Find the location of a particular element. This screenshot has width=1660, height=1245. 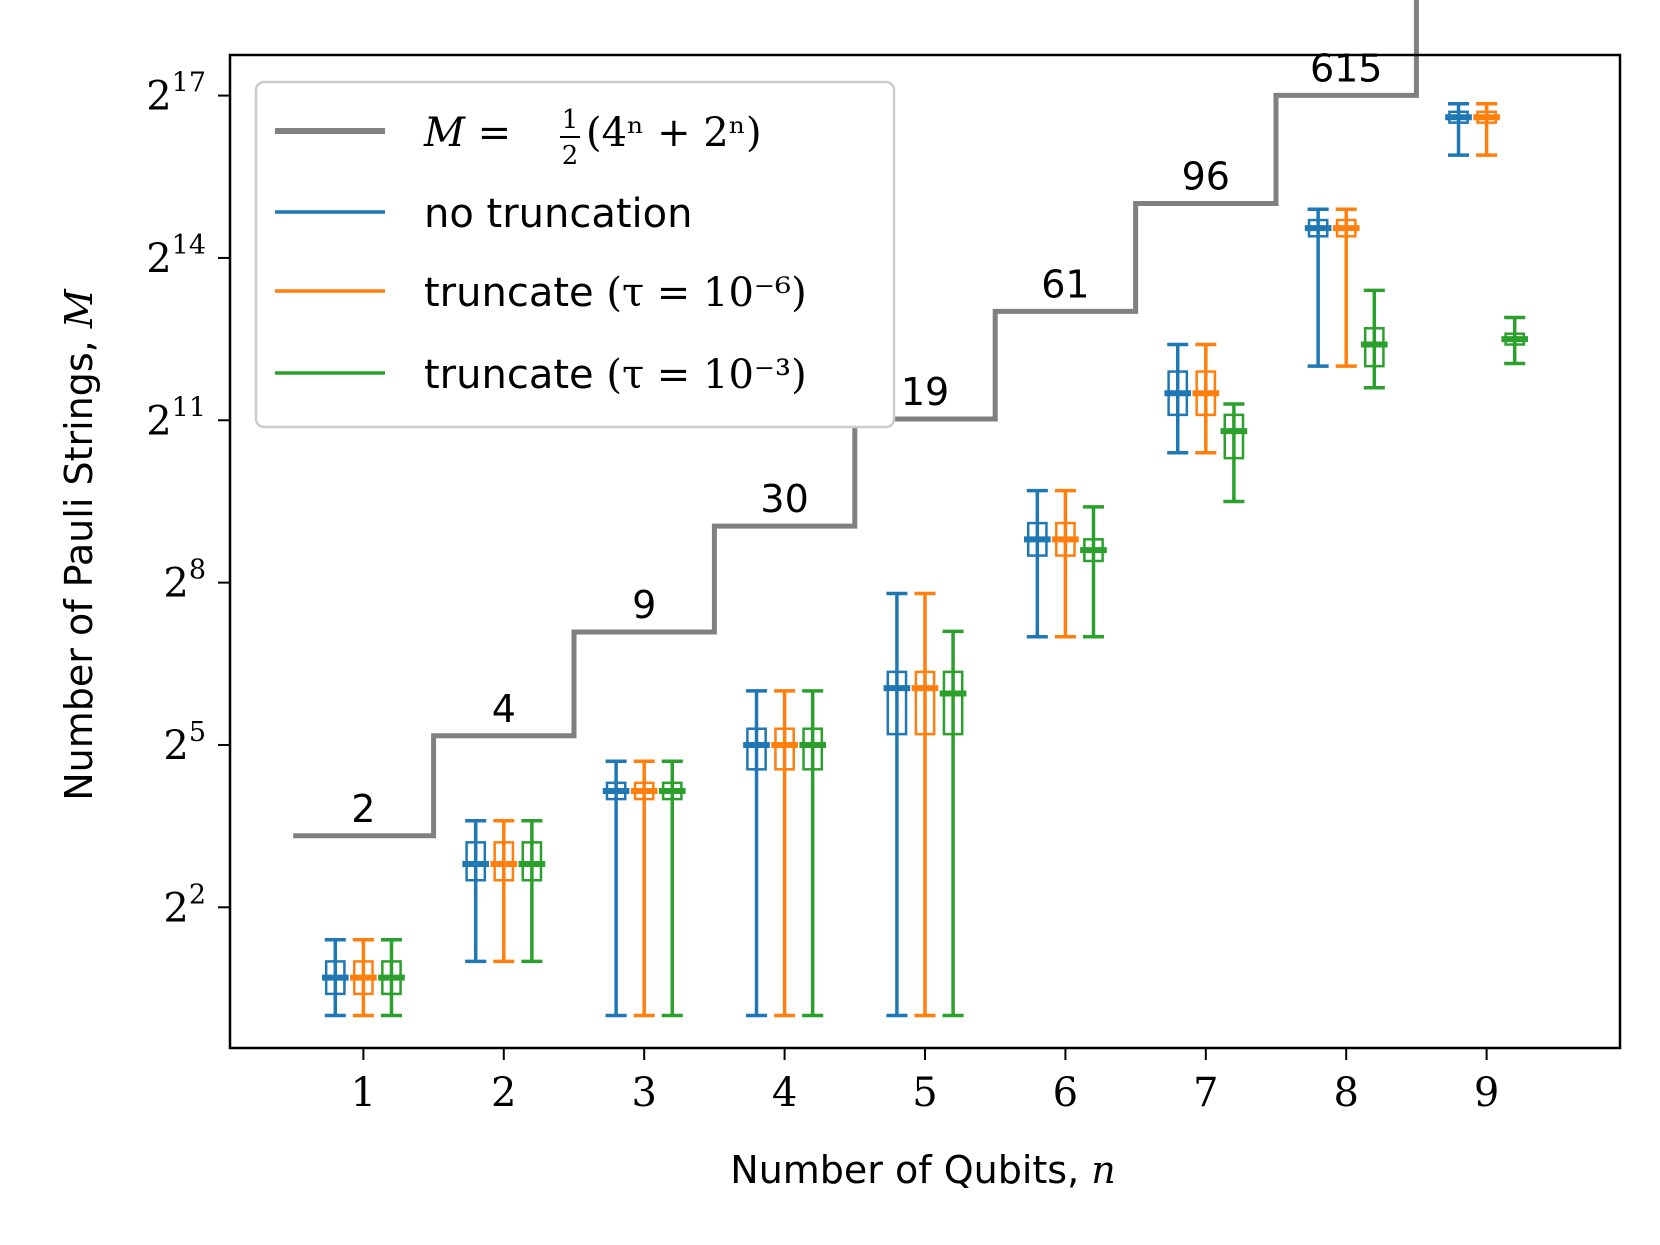

step-label: 9 is located at coordinates (644, 605).